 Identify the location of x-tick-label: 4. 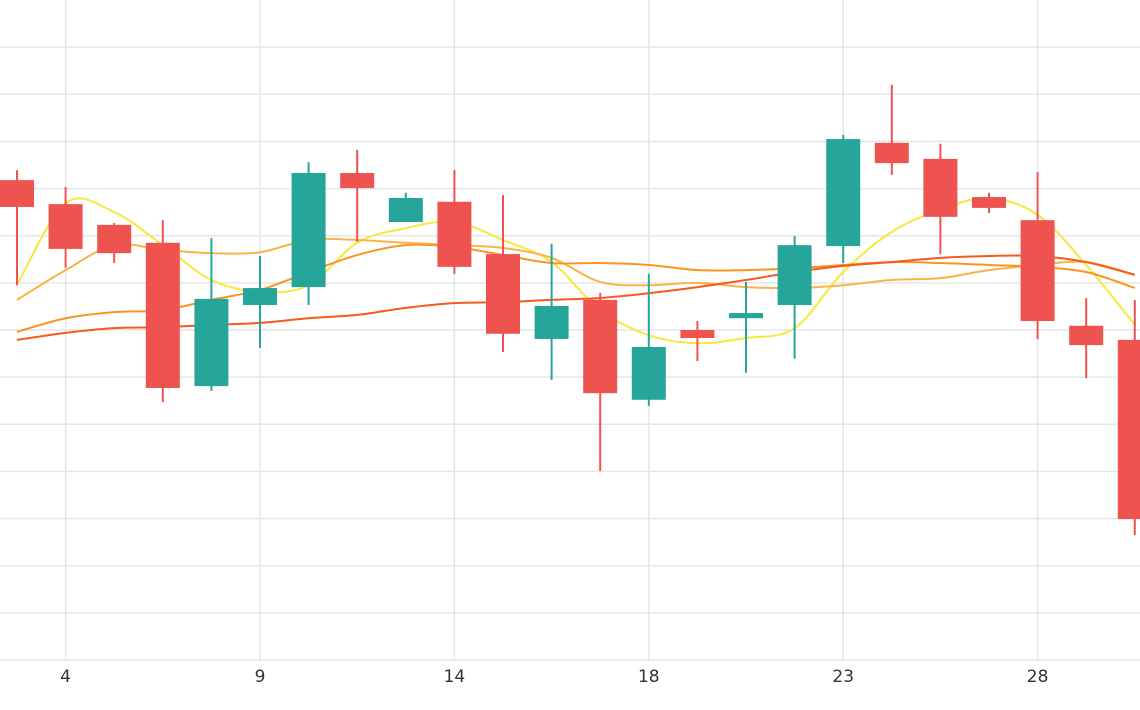
(65, 677).